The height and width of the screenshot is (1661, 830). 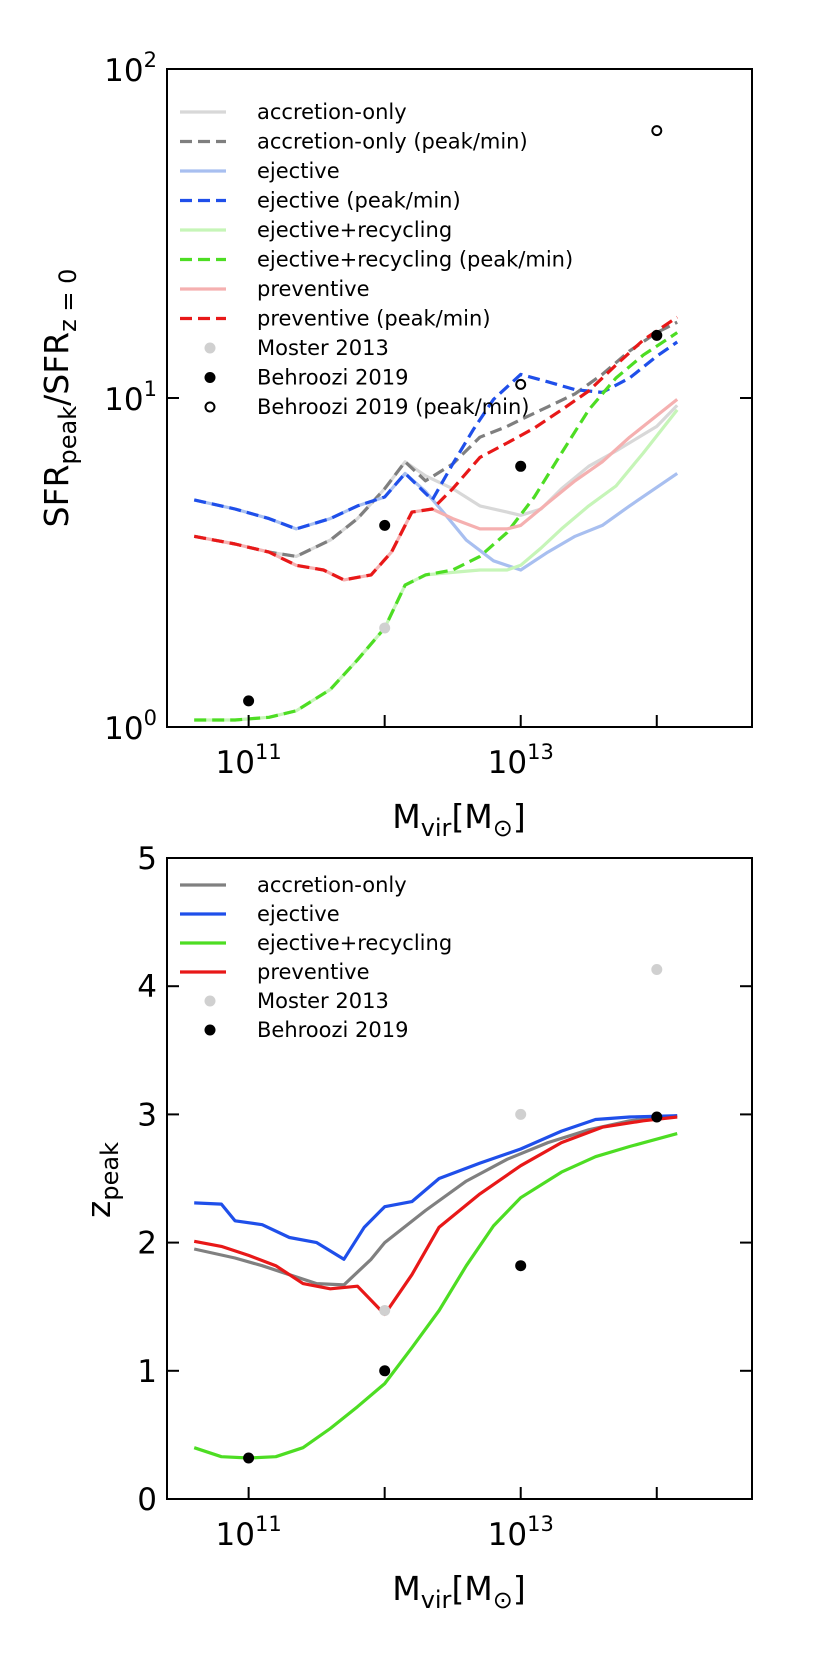 I want to click on top-y-tick-label: 10², so click(x=130, y=68).